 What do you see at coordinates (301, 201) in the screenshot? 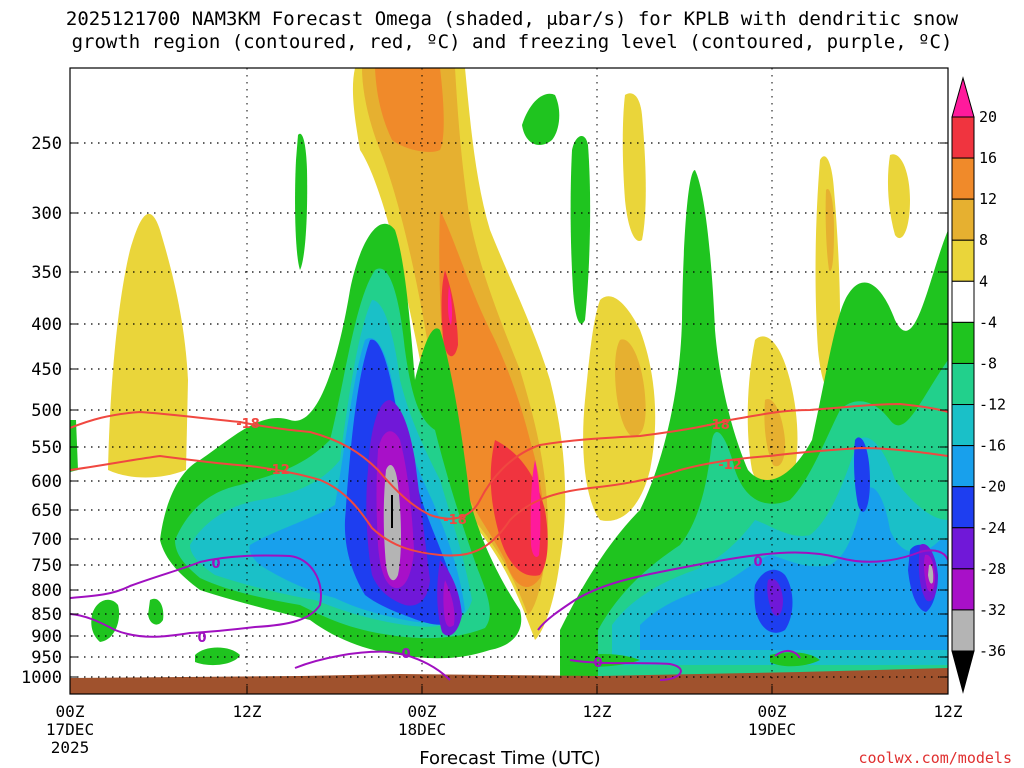
I see `omega-region-ascent-upper-green3` at bounding box center [301, 201].